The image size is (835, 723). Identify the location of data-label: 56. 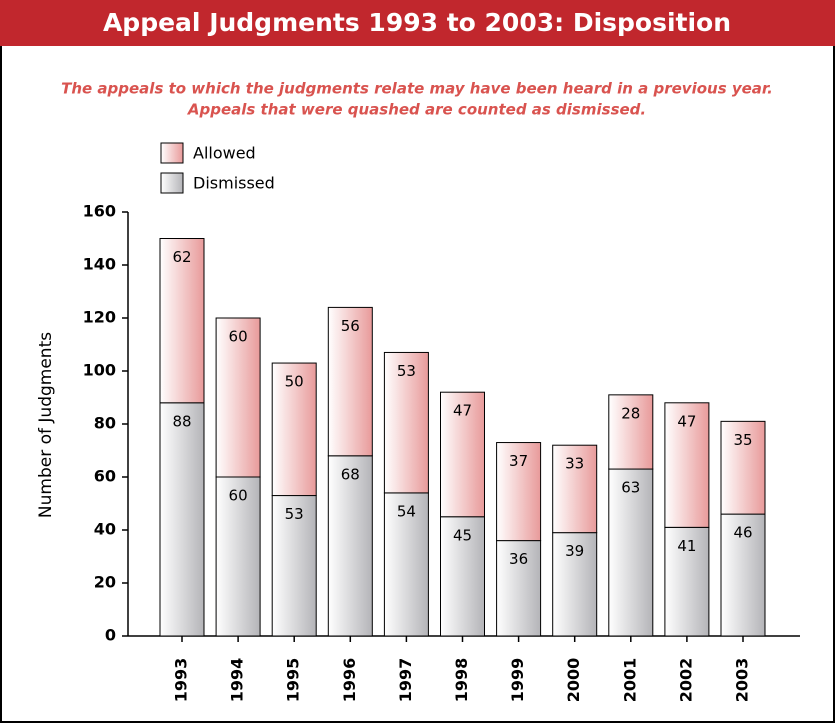
(350, 326).